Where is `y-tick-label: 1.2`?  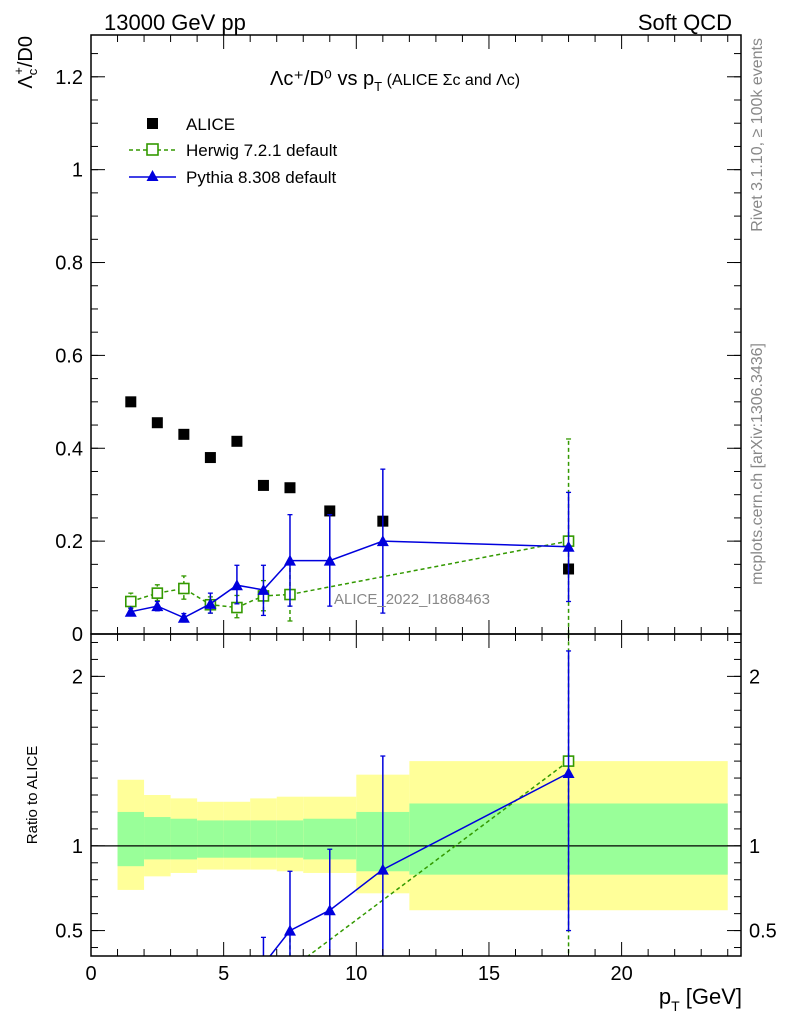
y-tick-label: 1.2 is located at coordinates (69, 78).